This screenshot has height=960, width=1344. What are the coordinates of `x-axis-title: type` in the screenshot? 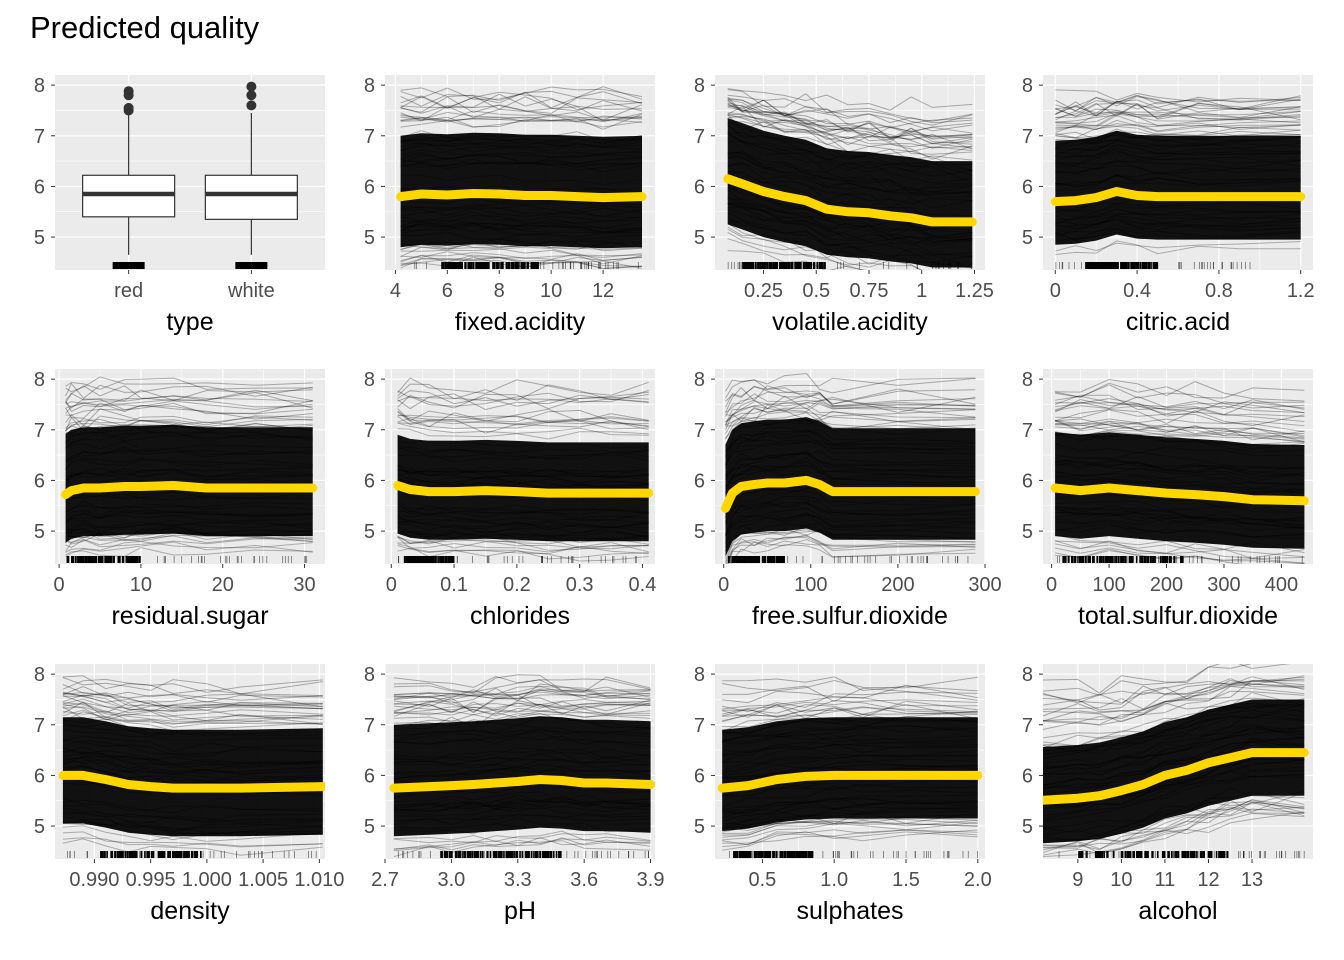 It's located at (189, 322).